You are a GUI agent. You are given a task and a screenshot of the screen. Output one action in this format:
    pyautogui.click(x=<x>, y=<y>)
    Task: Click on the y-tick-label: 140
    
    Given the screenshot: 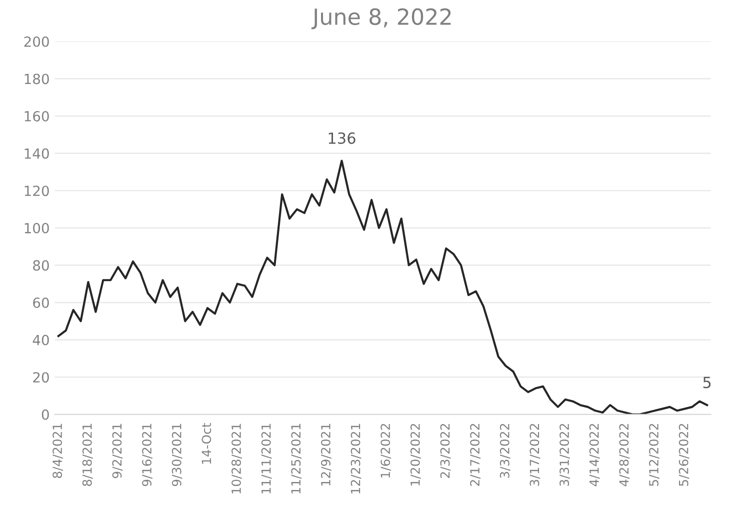 What is the action you would take?
    pyautogui.click(x=36, y=153)
    